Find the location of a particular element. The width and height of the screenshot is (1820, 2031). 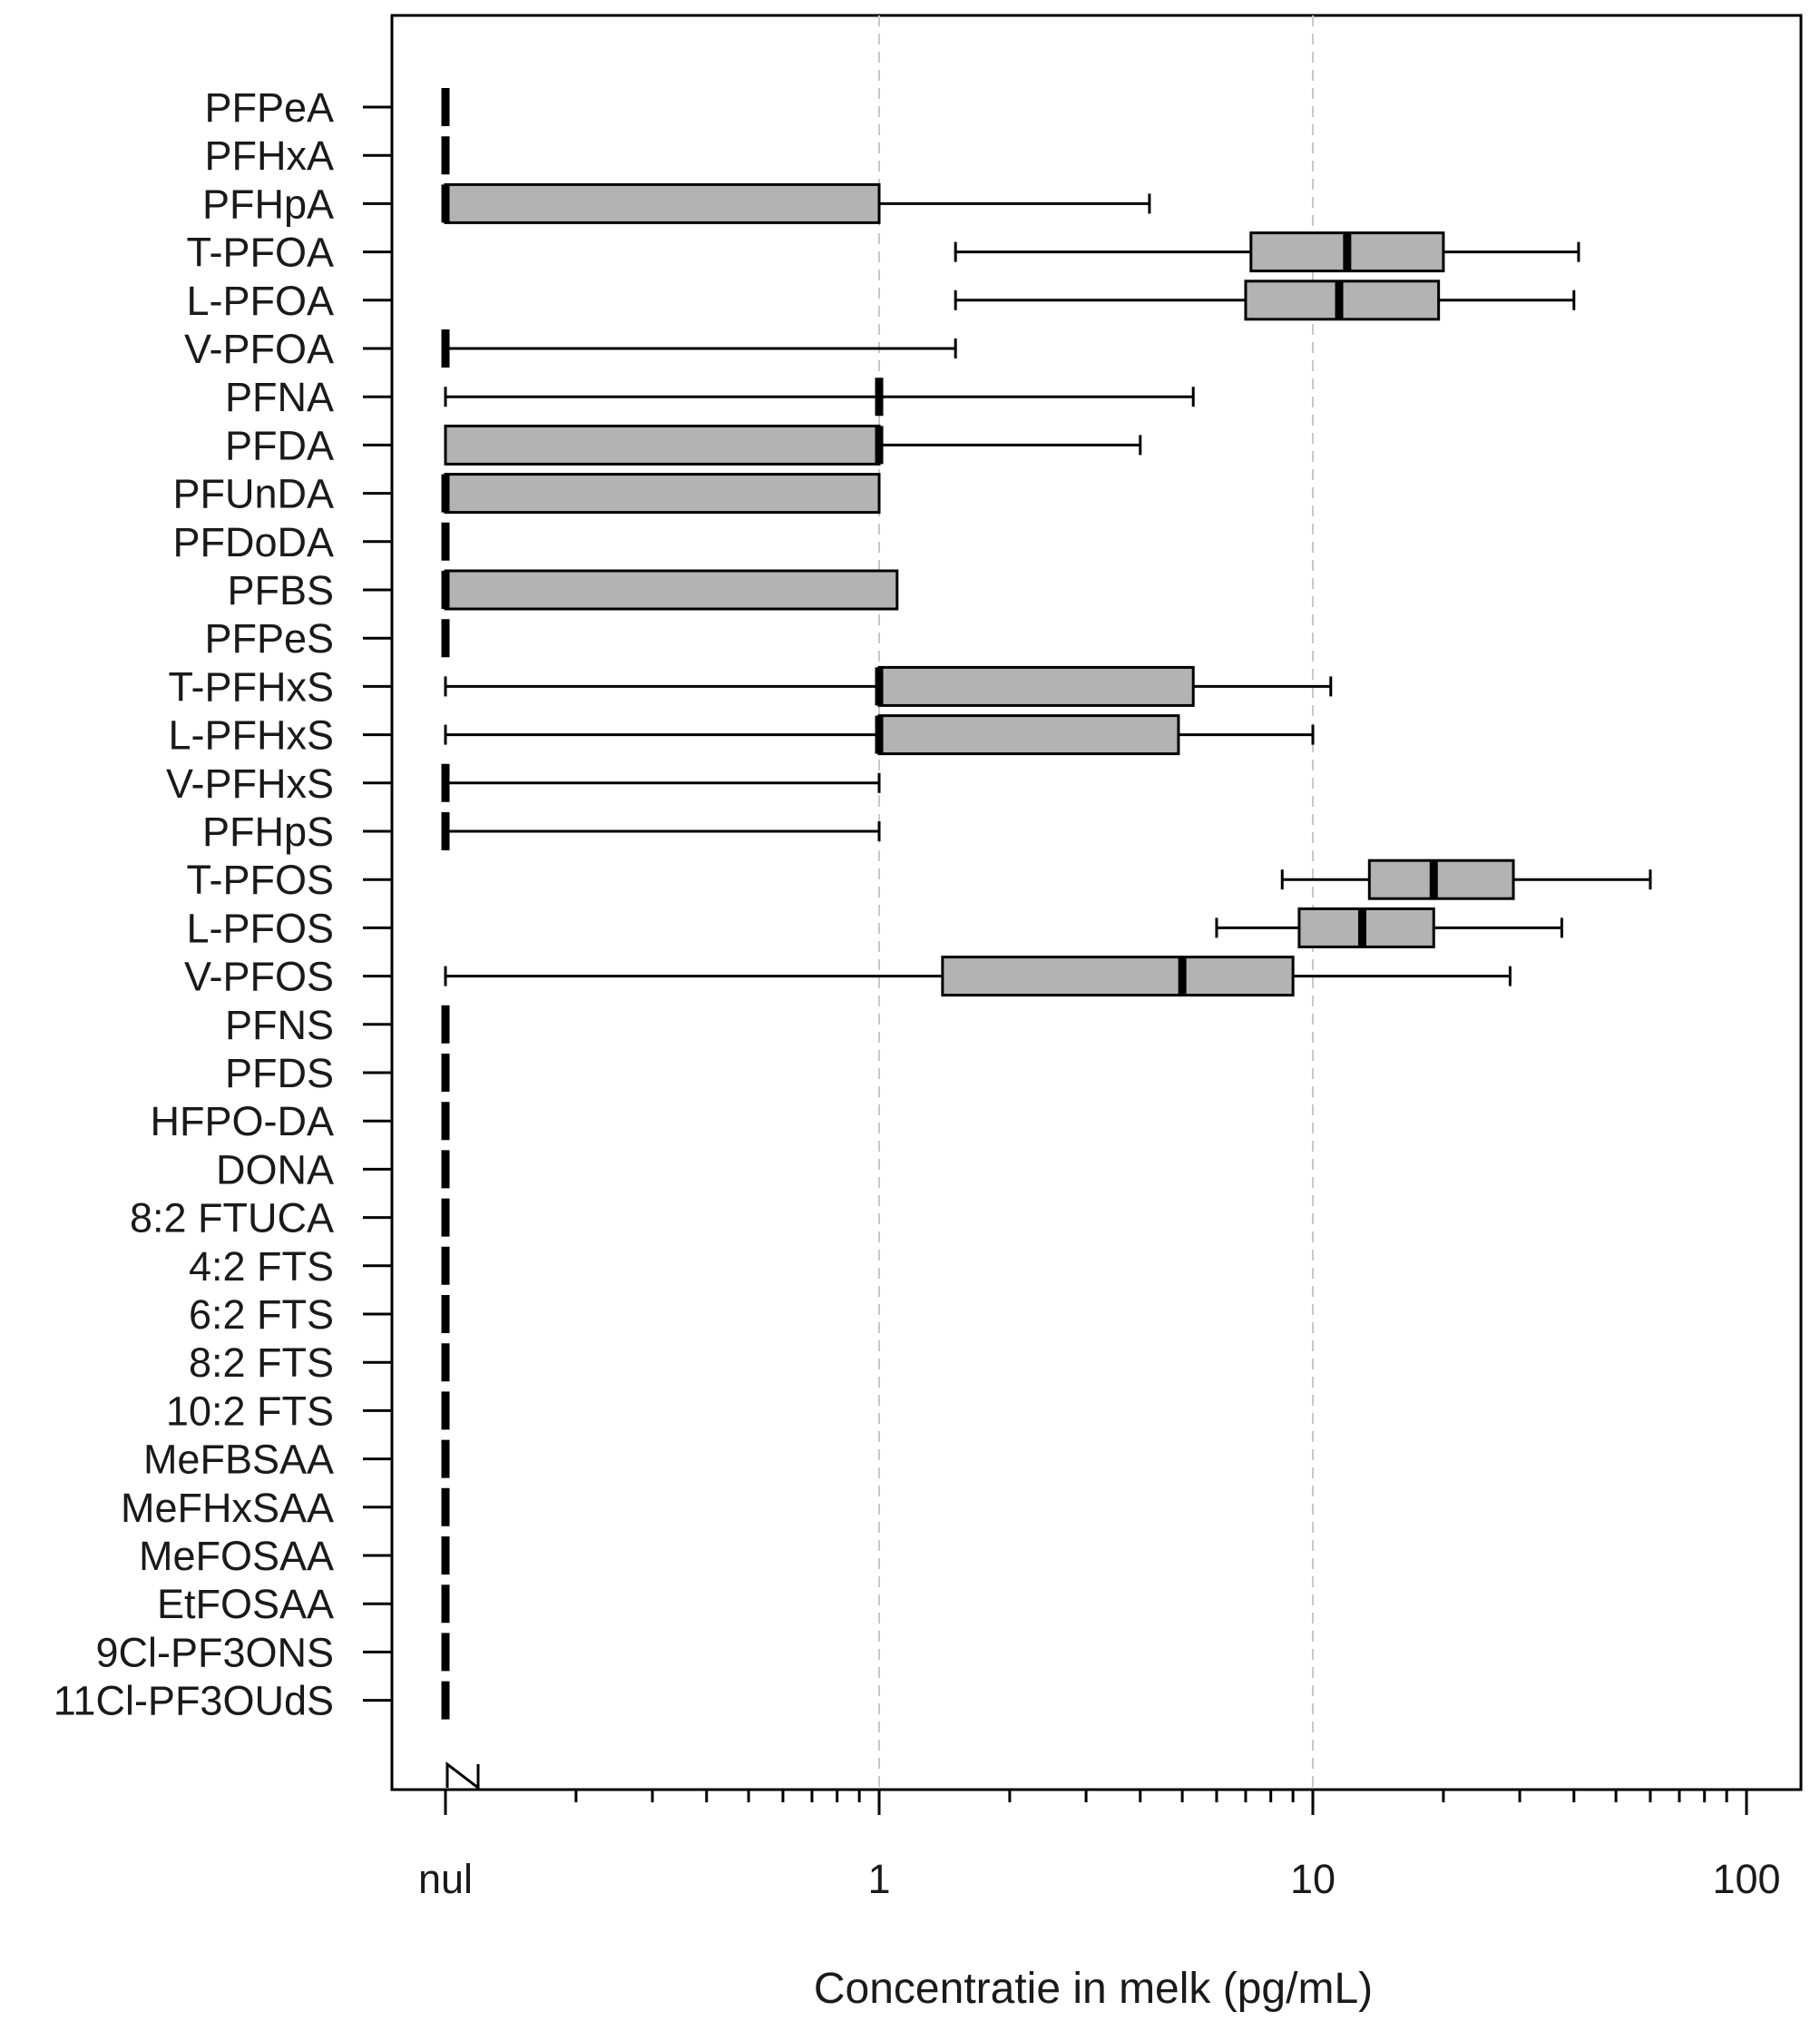

box-PFDA is located at coordinates (793, 445).